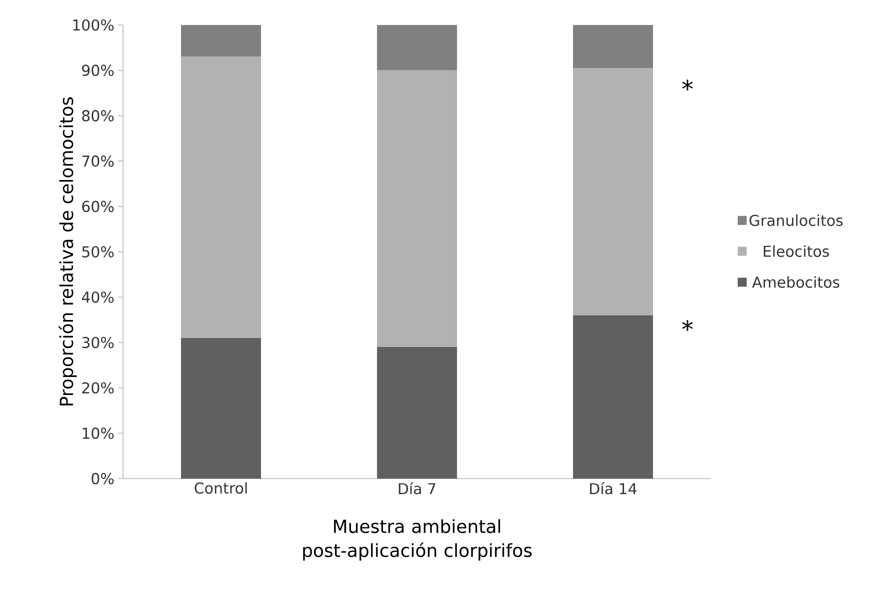 The height and width of the screenshot is (607, 894). Describe the element at coordinates (98, 161) in the screenshot. I see `y-tick-label: 70%` at that location.